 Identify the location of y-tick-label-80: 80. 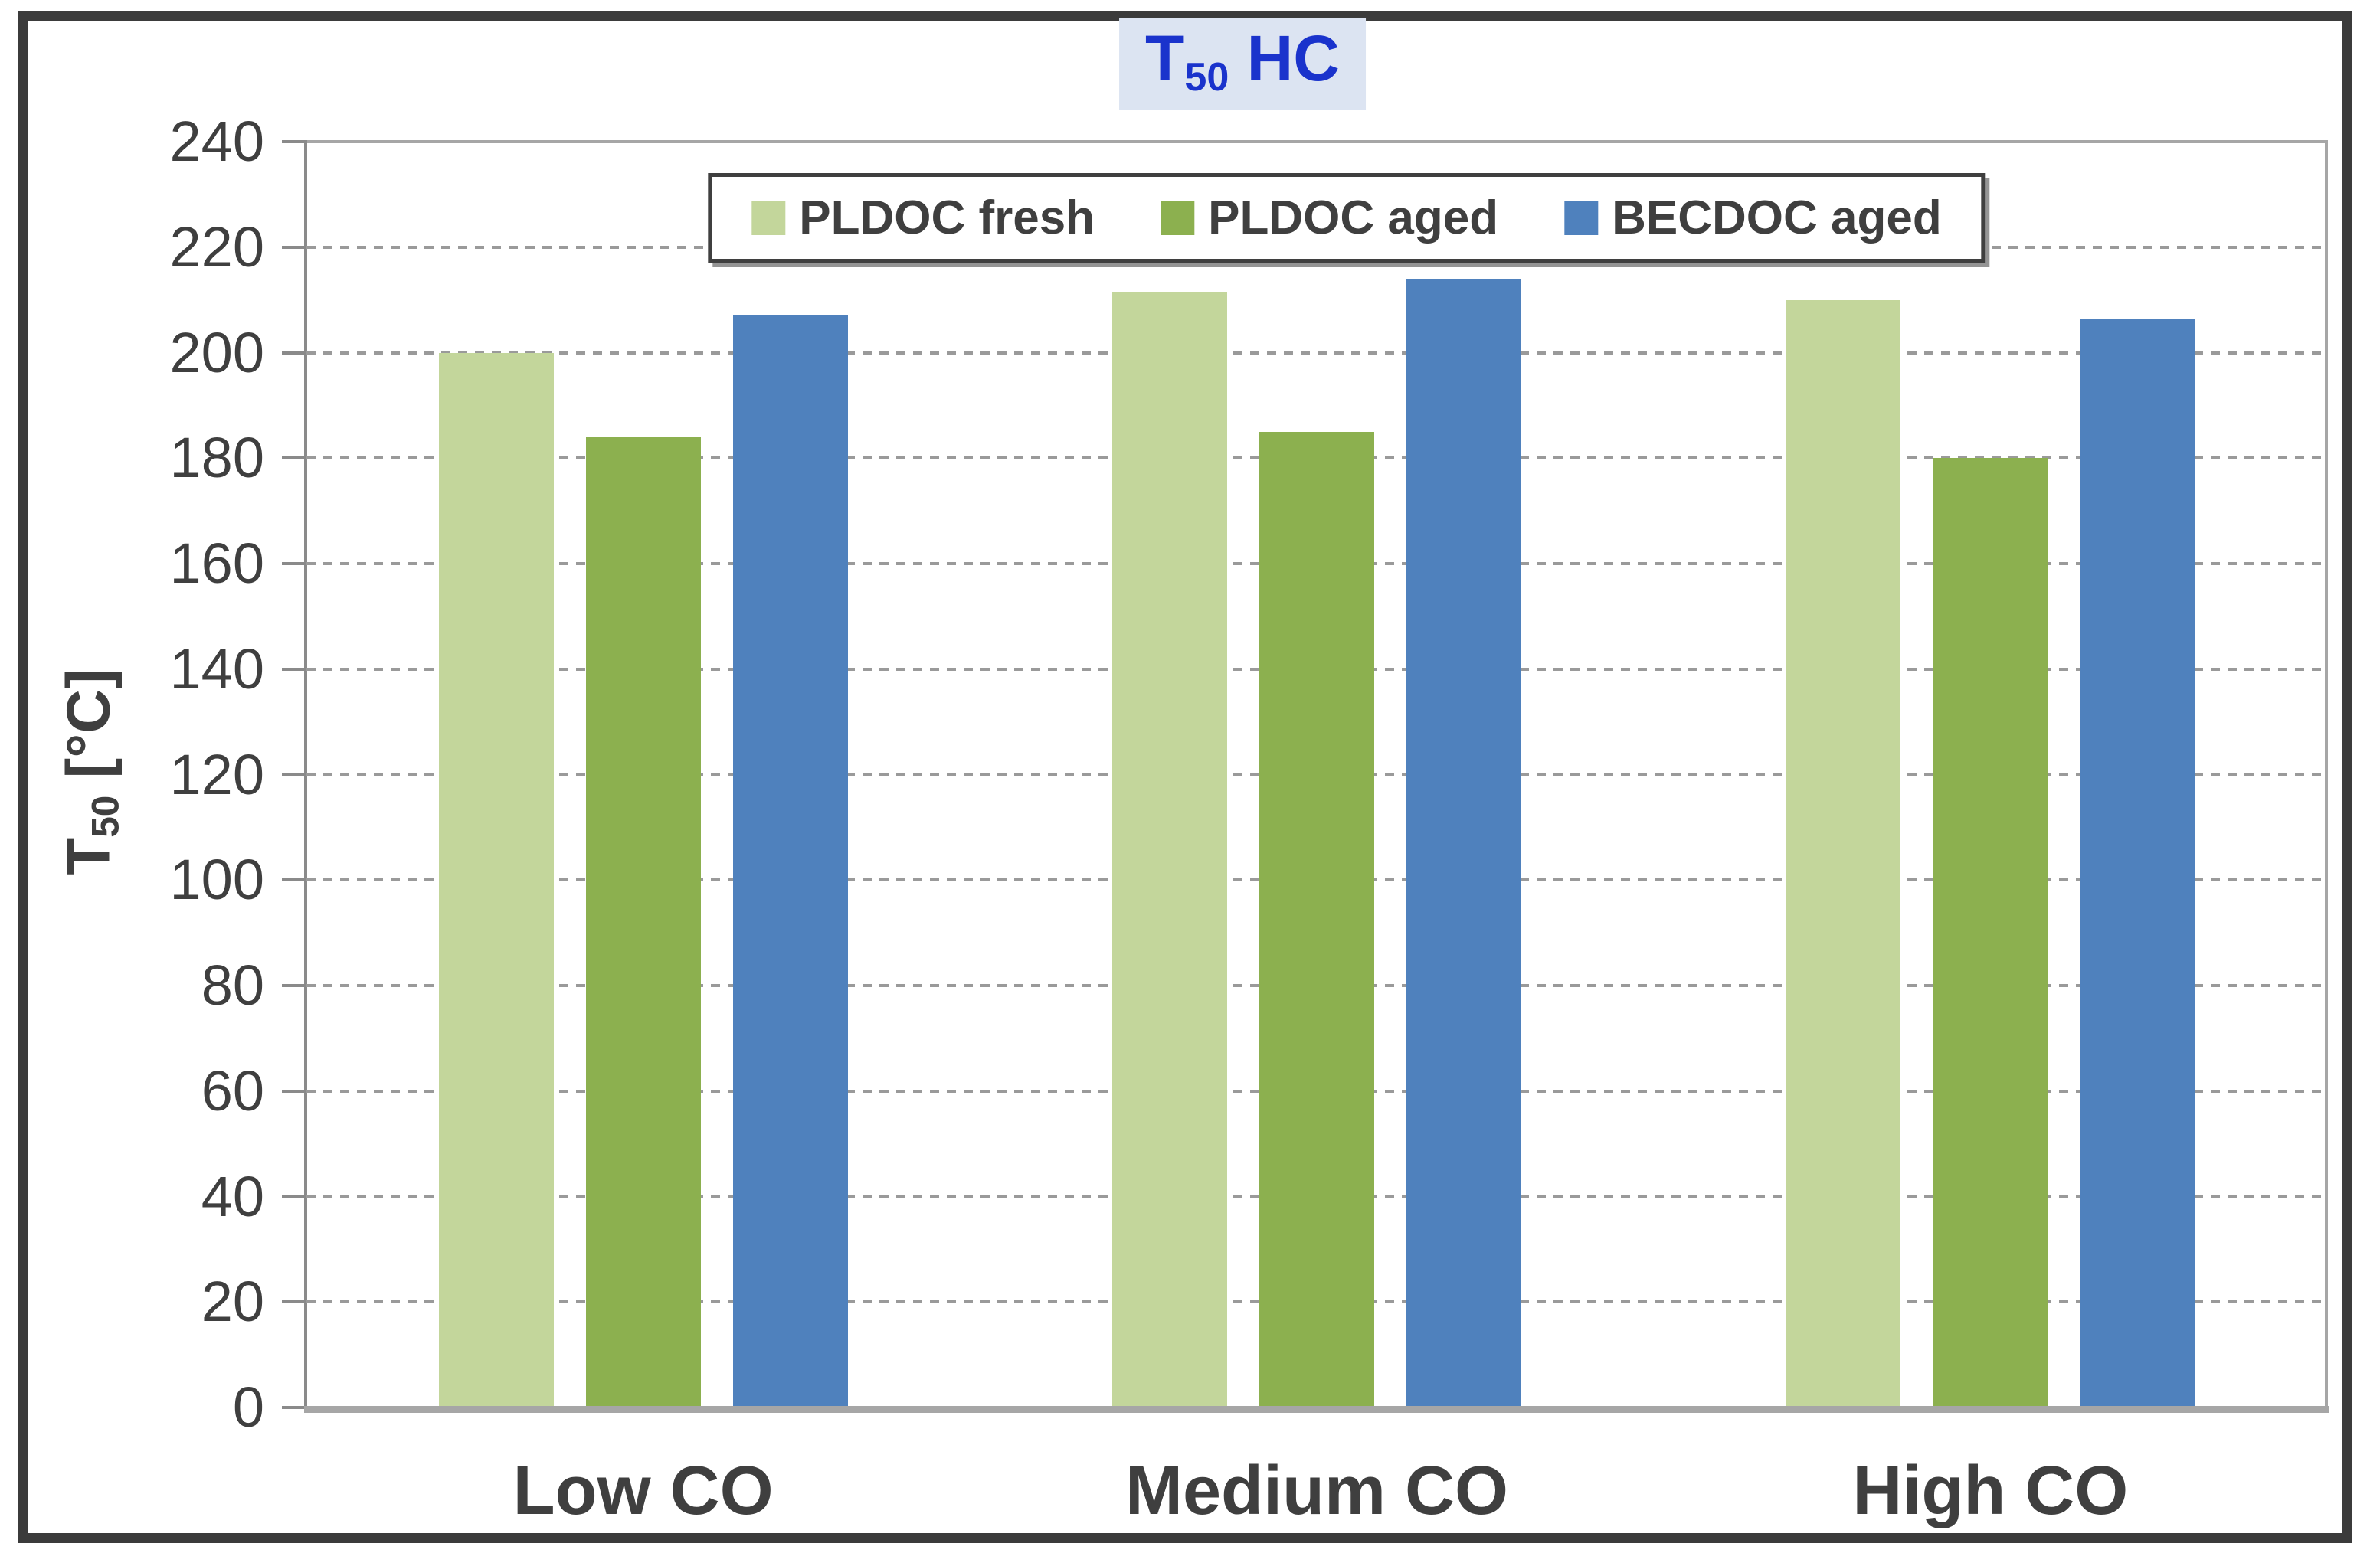
(233, 985).